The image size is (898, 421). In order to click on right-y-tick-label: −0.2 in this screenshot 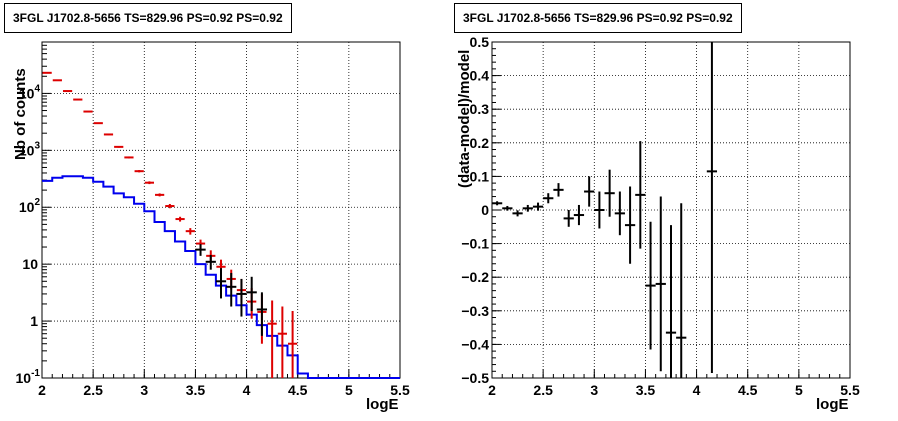, I will do `click(475, 277)`.